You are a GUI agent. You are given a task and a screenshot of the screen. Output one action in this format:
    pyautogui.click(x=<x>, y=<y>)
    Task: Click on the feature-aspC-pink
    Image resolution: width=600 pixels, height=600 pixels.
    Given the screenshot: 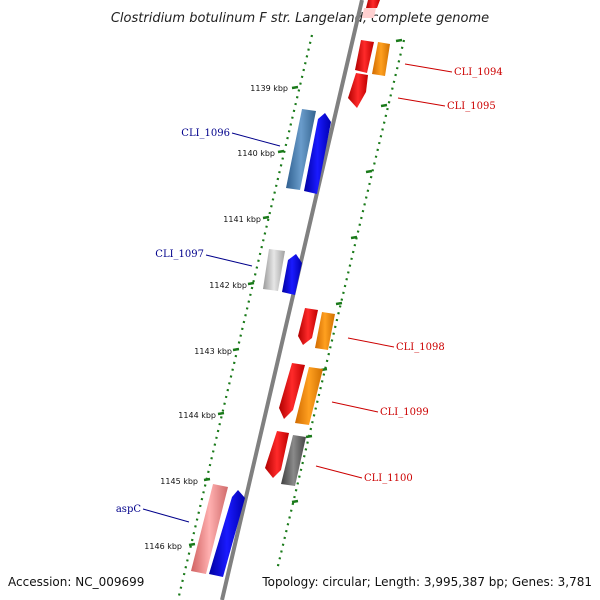 What is the action you would take?
    pyautogui.click(x=209, y=529)
    